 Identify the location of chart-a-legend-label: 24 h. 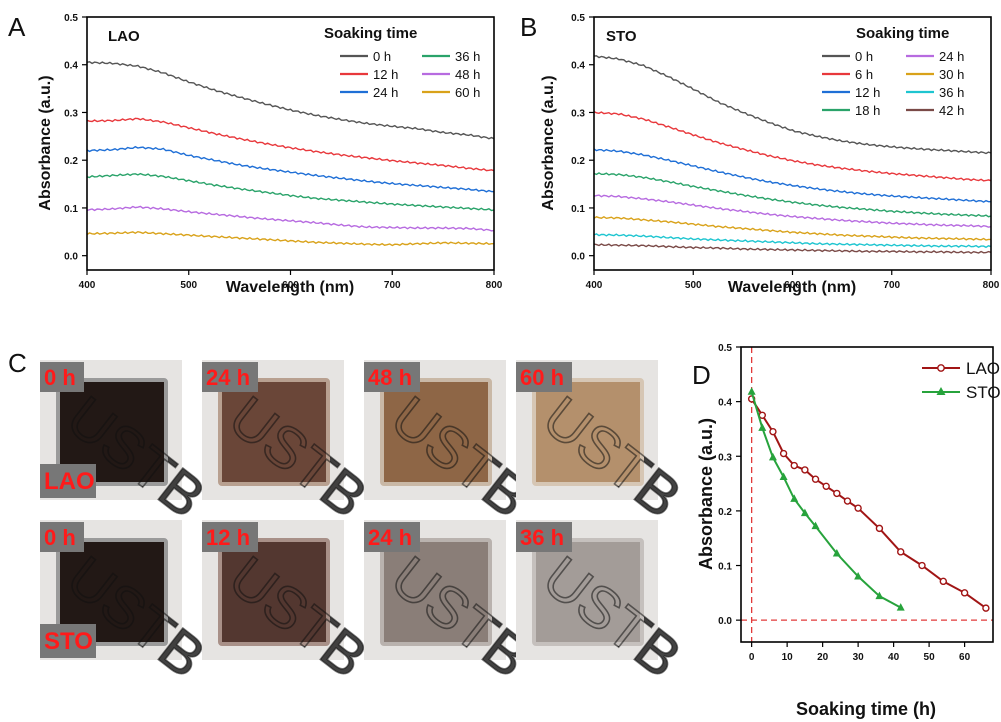
(385, 92).